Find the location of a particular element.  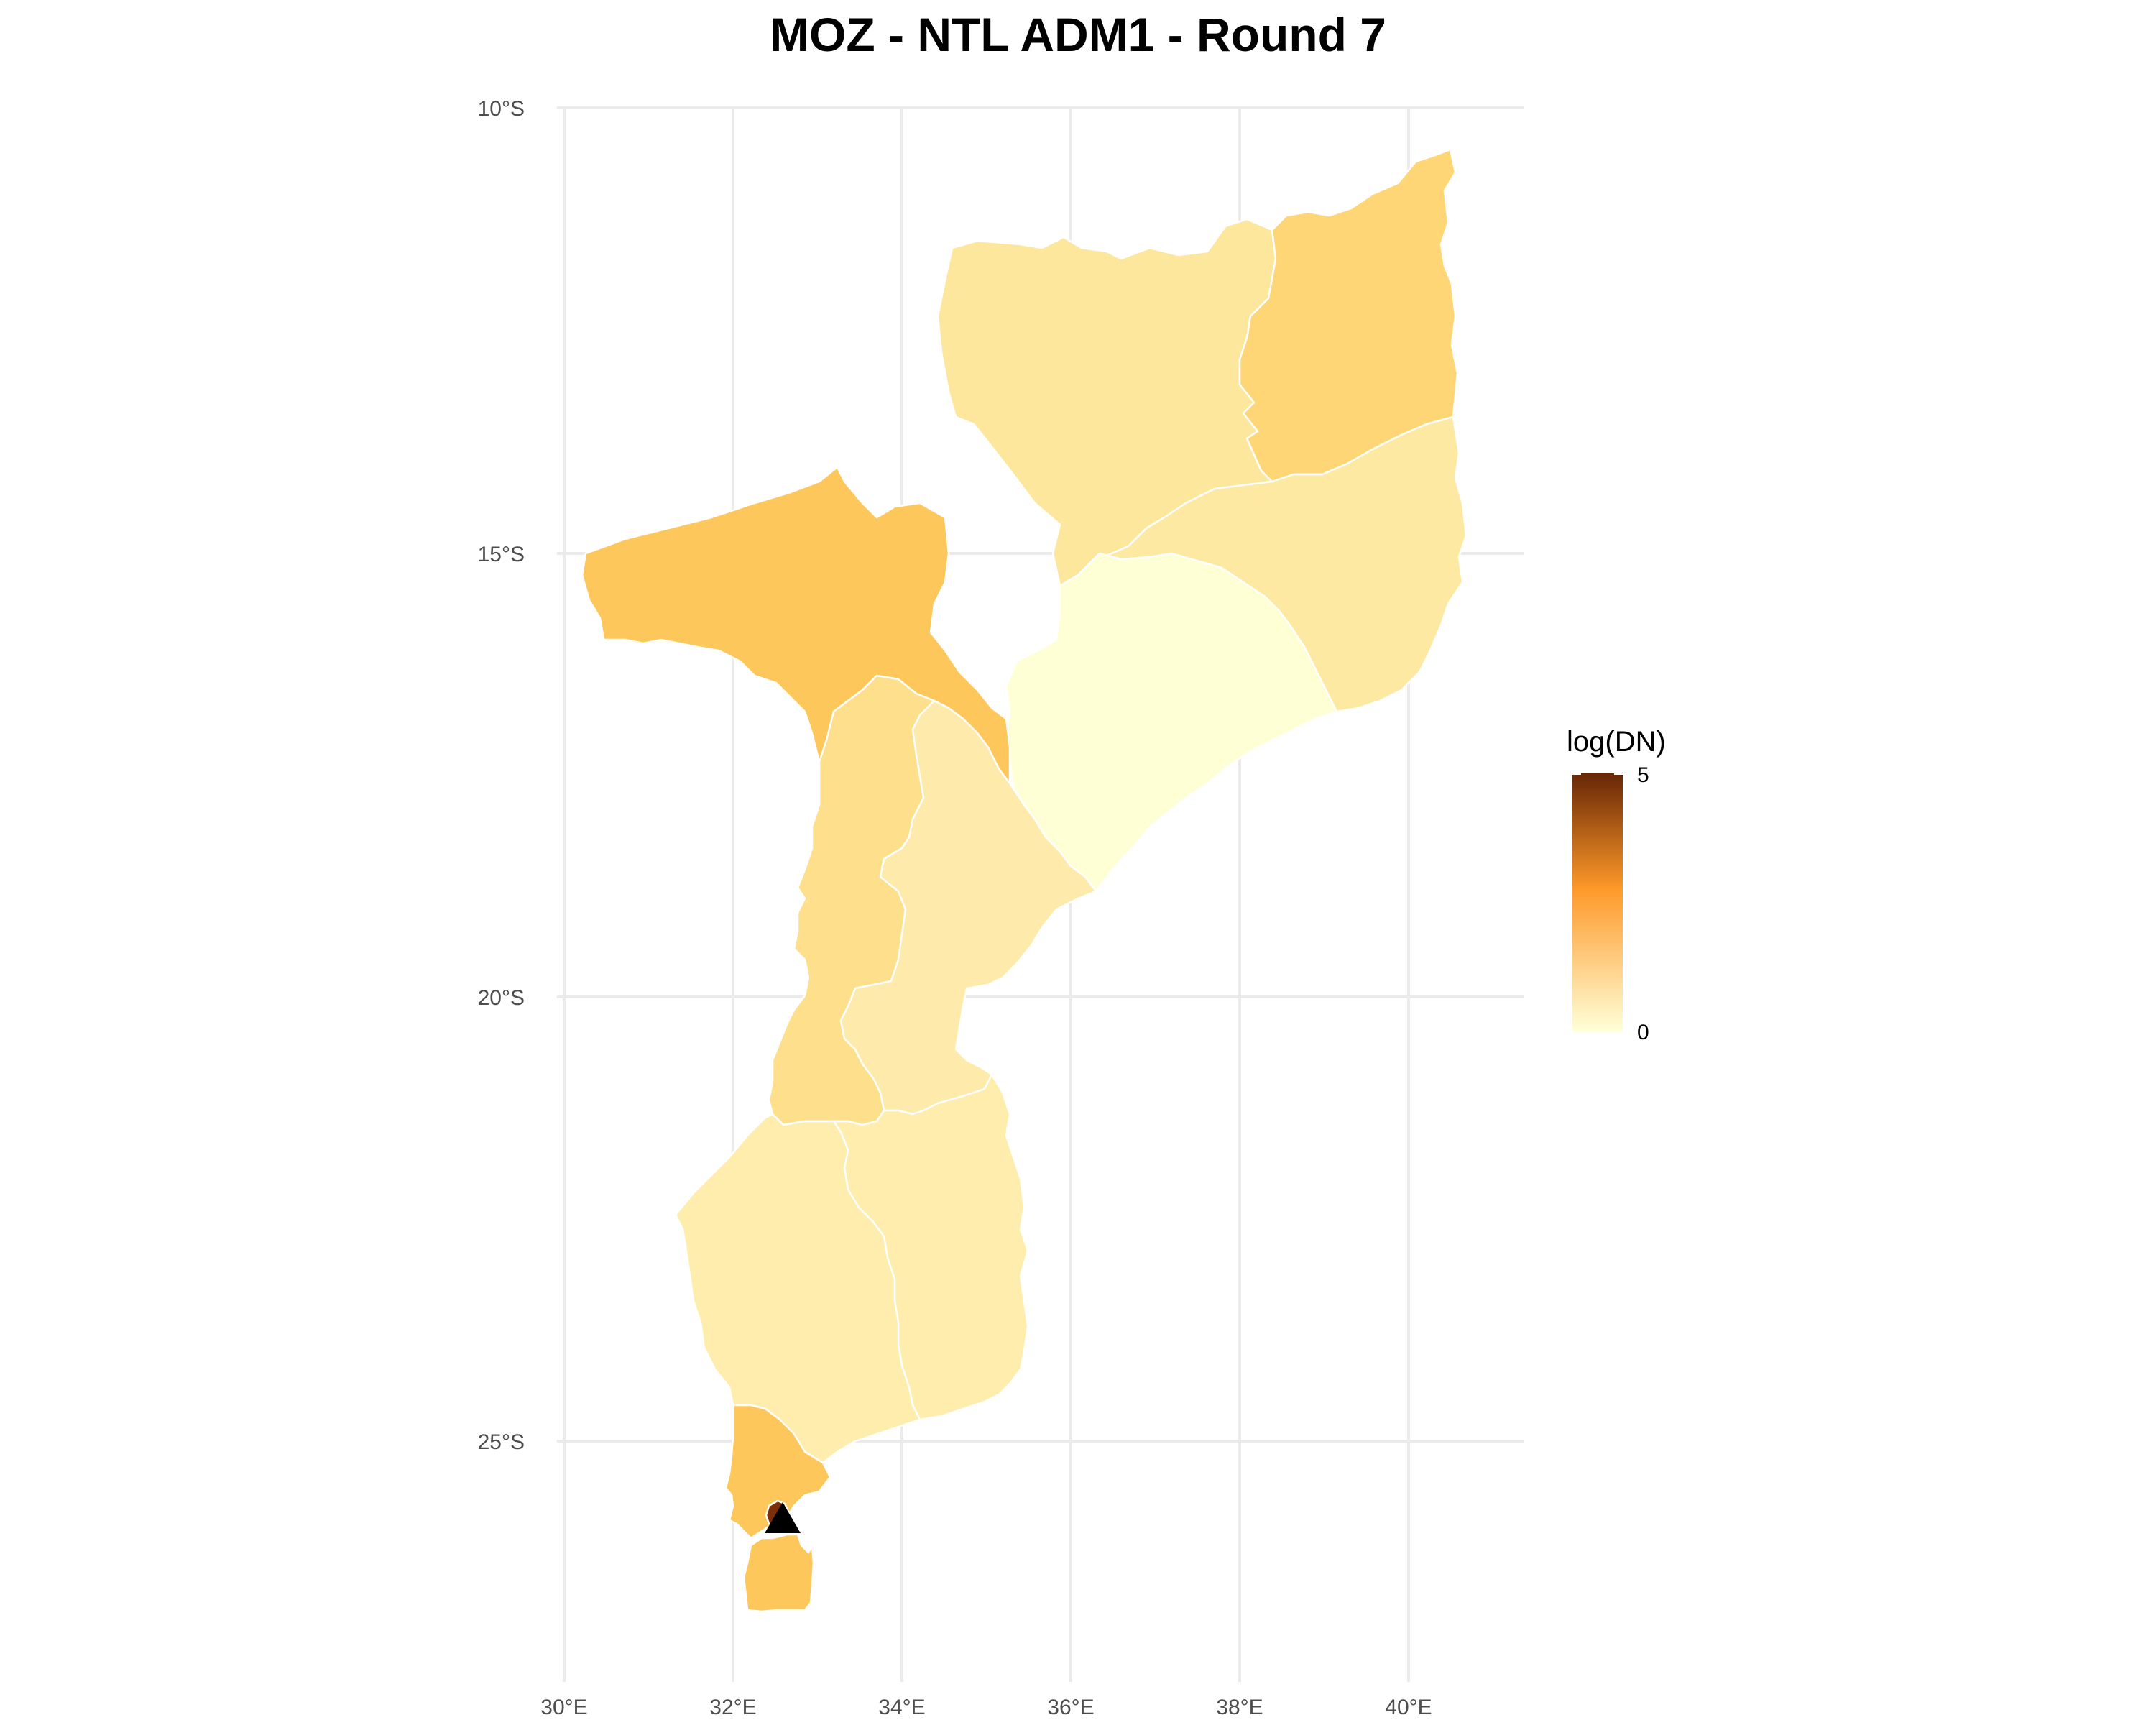

map-title: MOZ - NTL ADM1 - Round 7 is located at coordinates (1078, 34).